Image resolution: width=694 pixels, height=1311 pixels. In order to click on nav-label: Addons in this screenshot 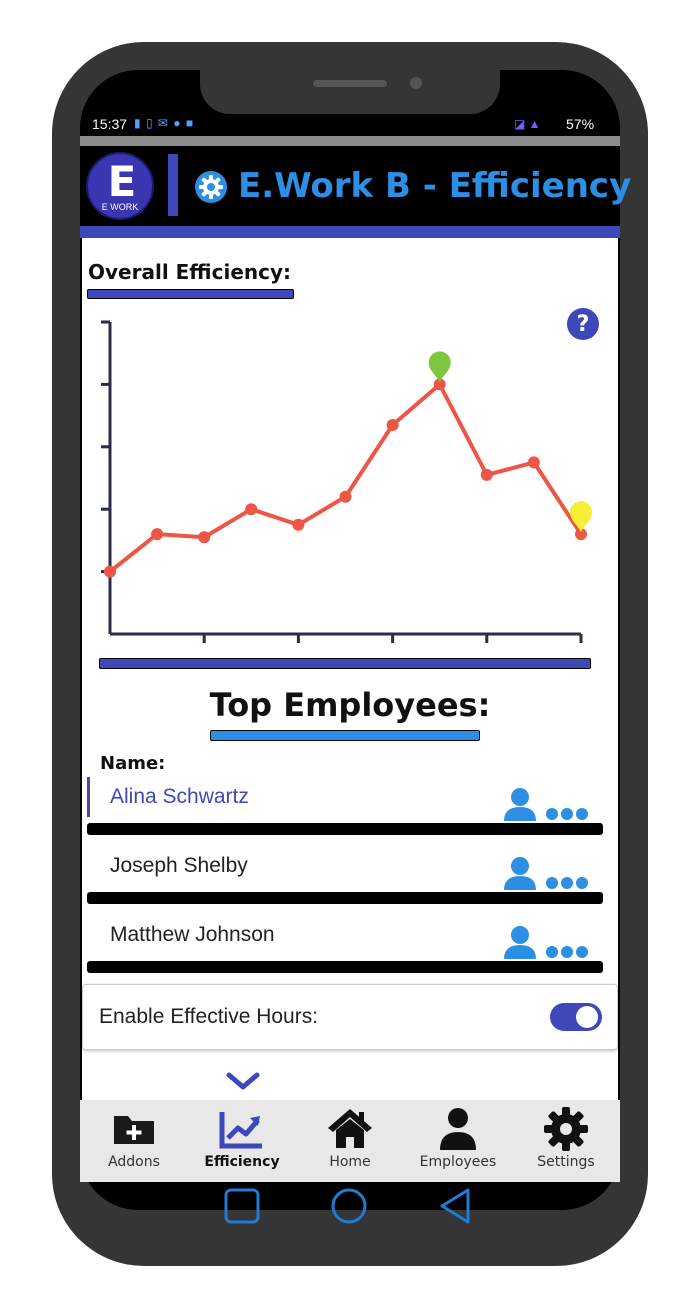, I will do `click(134, 1162)`.